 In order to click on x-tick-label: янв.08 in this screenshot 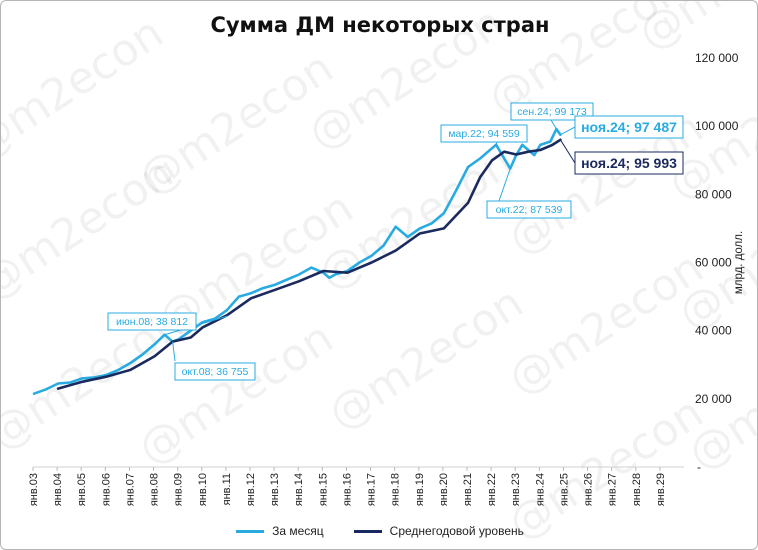, I will do `click(155, 489)`.